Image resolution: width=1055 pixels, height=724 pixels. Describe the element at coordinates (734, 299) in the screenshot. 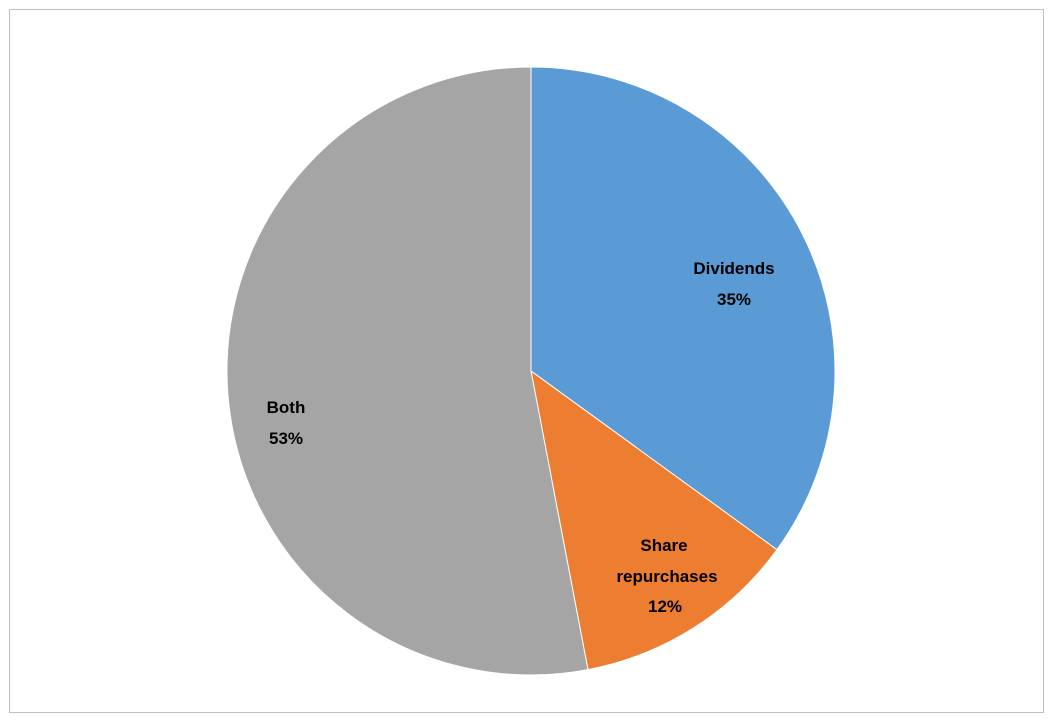

I see `data-label-dividends-percent: 35%` at that location.